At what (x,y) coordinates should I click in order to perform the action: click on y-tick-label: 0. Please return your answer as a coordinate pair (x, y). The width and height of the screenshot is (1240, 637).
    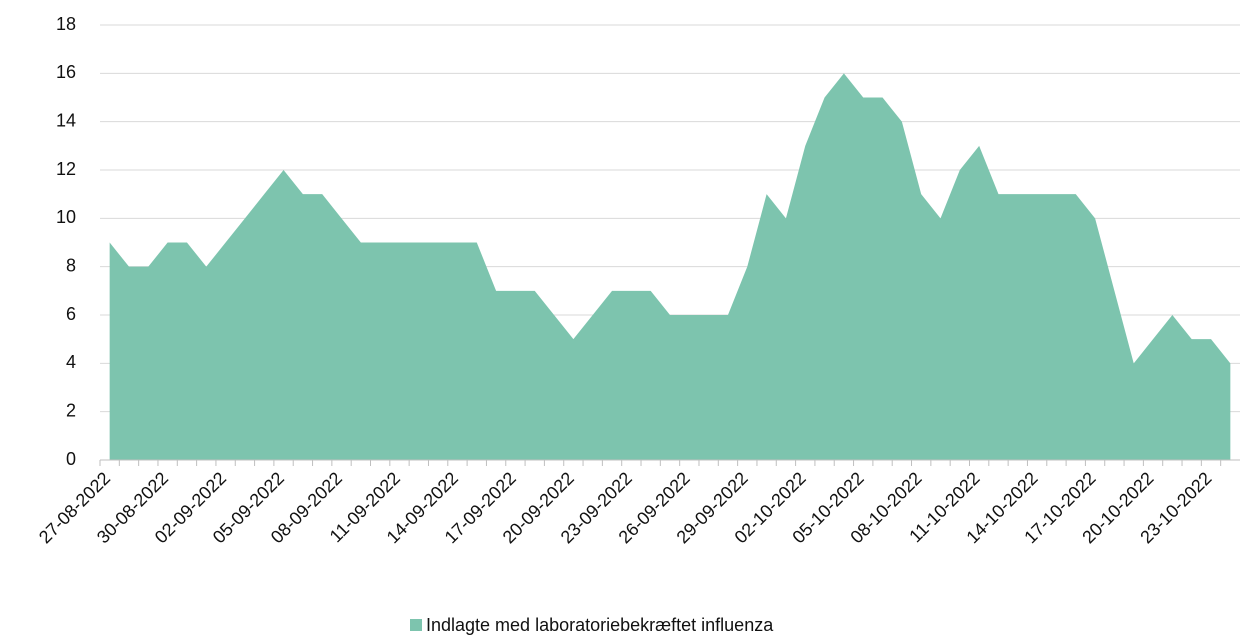
    Looking at the image, I should click on (71, 459).